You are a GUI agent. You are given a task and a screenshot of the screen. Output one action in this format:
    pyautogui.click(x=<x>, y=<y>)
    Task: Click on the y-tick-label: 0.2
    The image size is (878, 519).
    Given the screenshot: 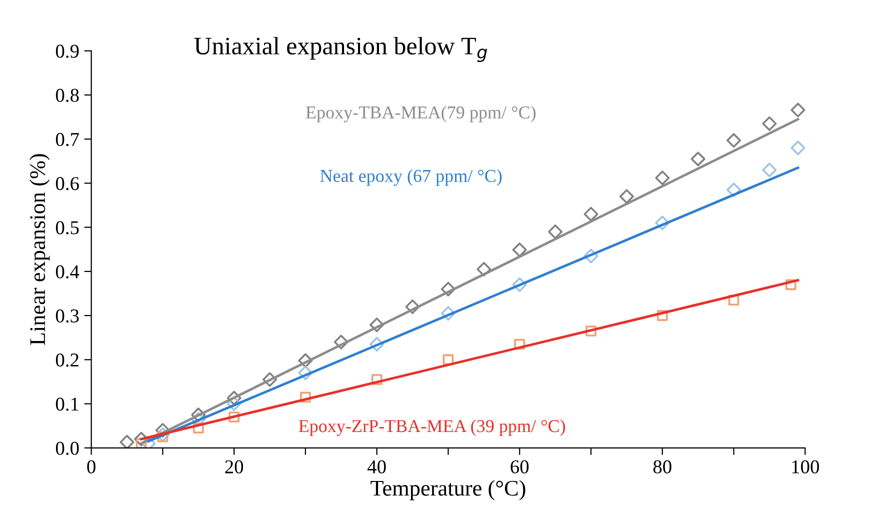 What is the action you would take?
    pyautogui.click(x=67, y=360)
    